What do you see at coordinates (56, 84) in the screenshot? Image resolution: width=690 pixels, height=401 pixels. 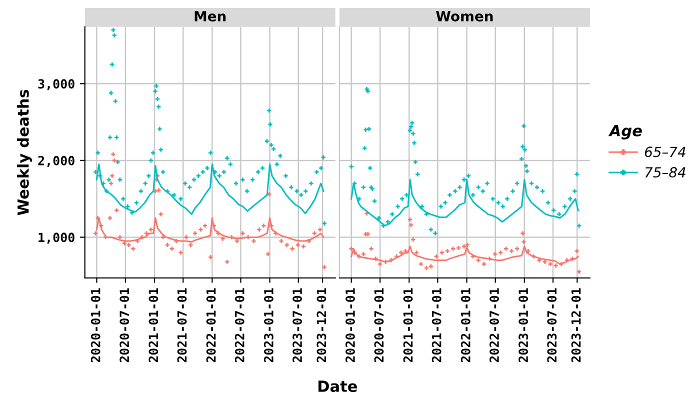 I see `y-tick-label: 3,000` at bounding box center [56, 84].